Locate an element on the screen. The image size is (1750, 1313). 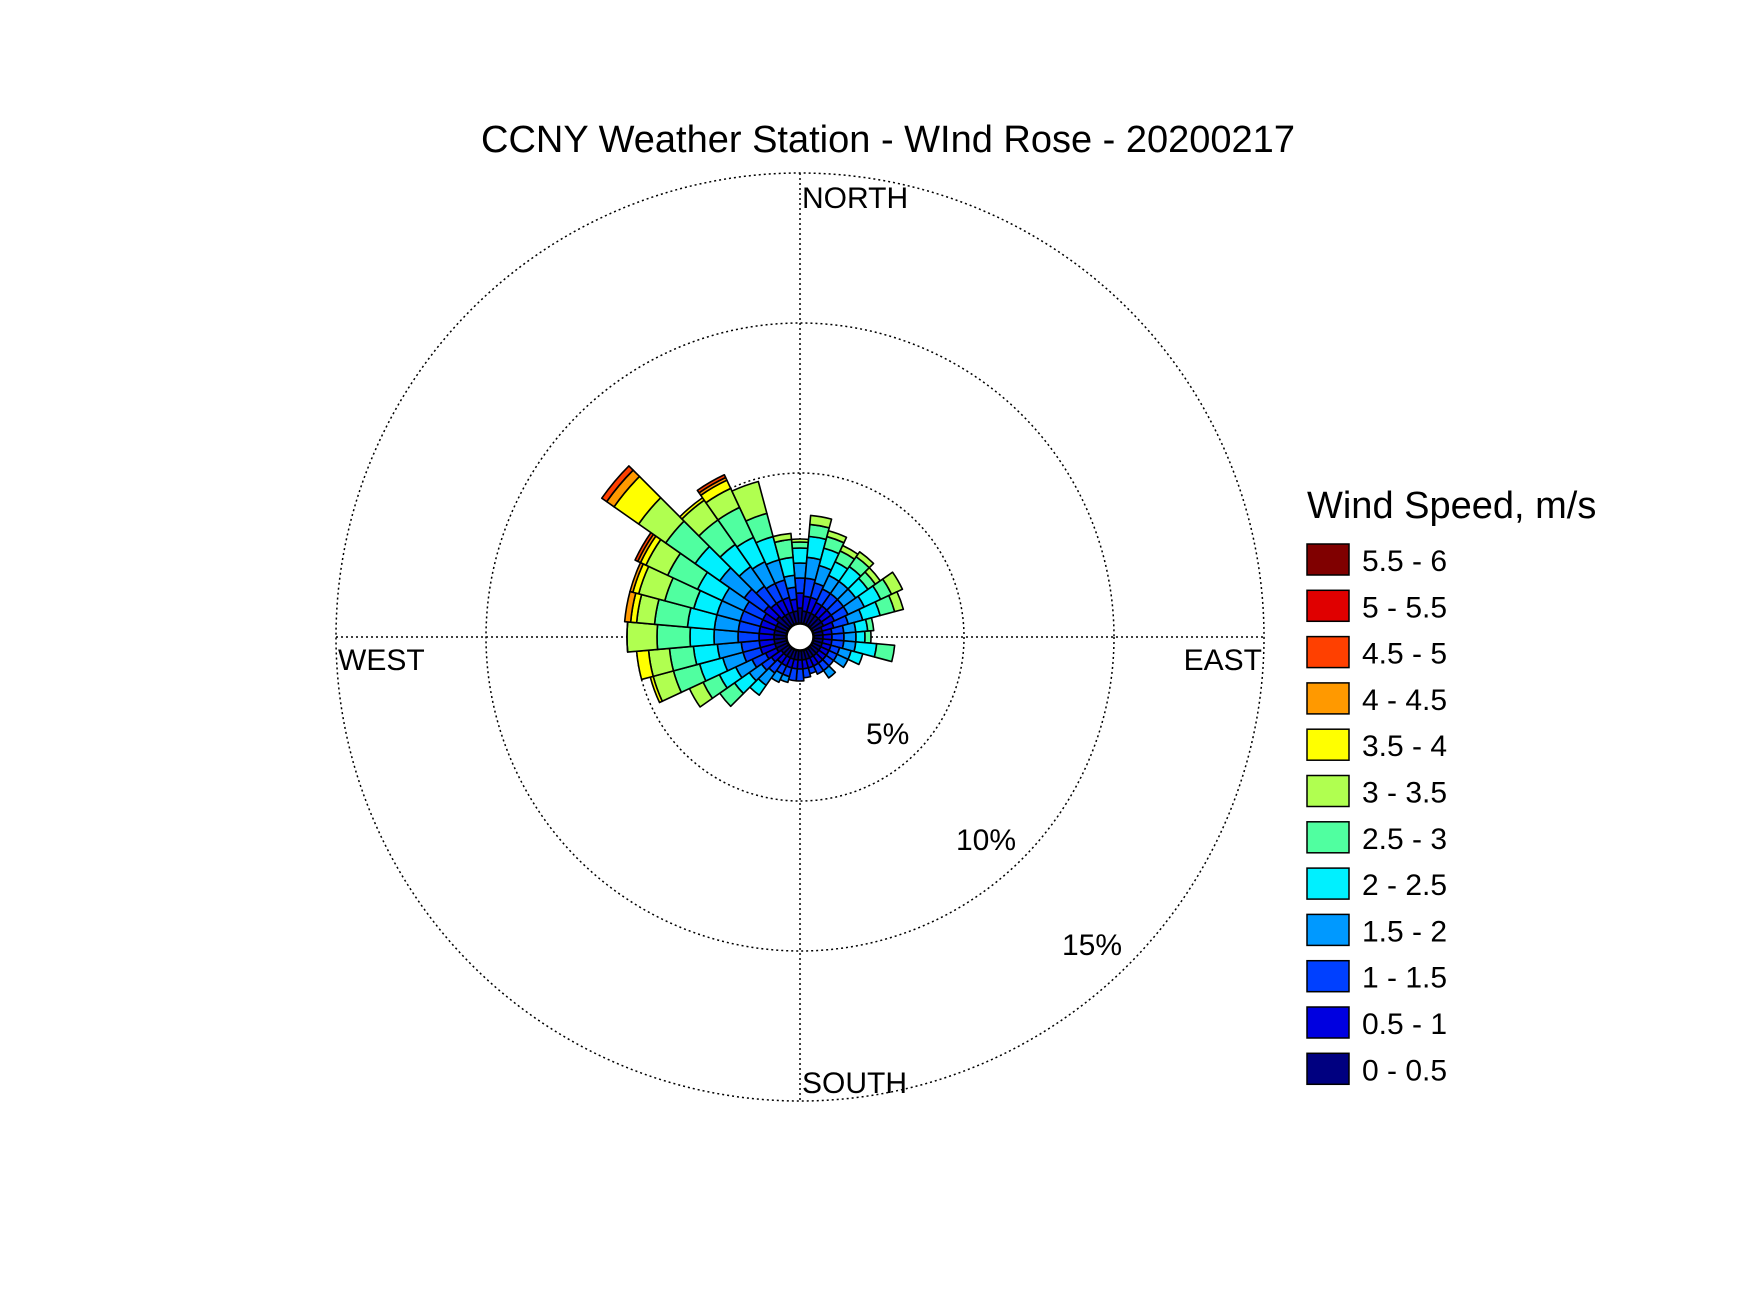
legend-label: 1 - 1.5 is located at coordinates (1404, 978).